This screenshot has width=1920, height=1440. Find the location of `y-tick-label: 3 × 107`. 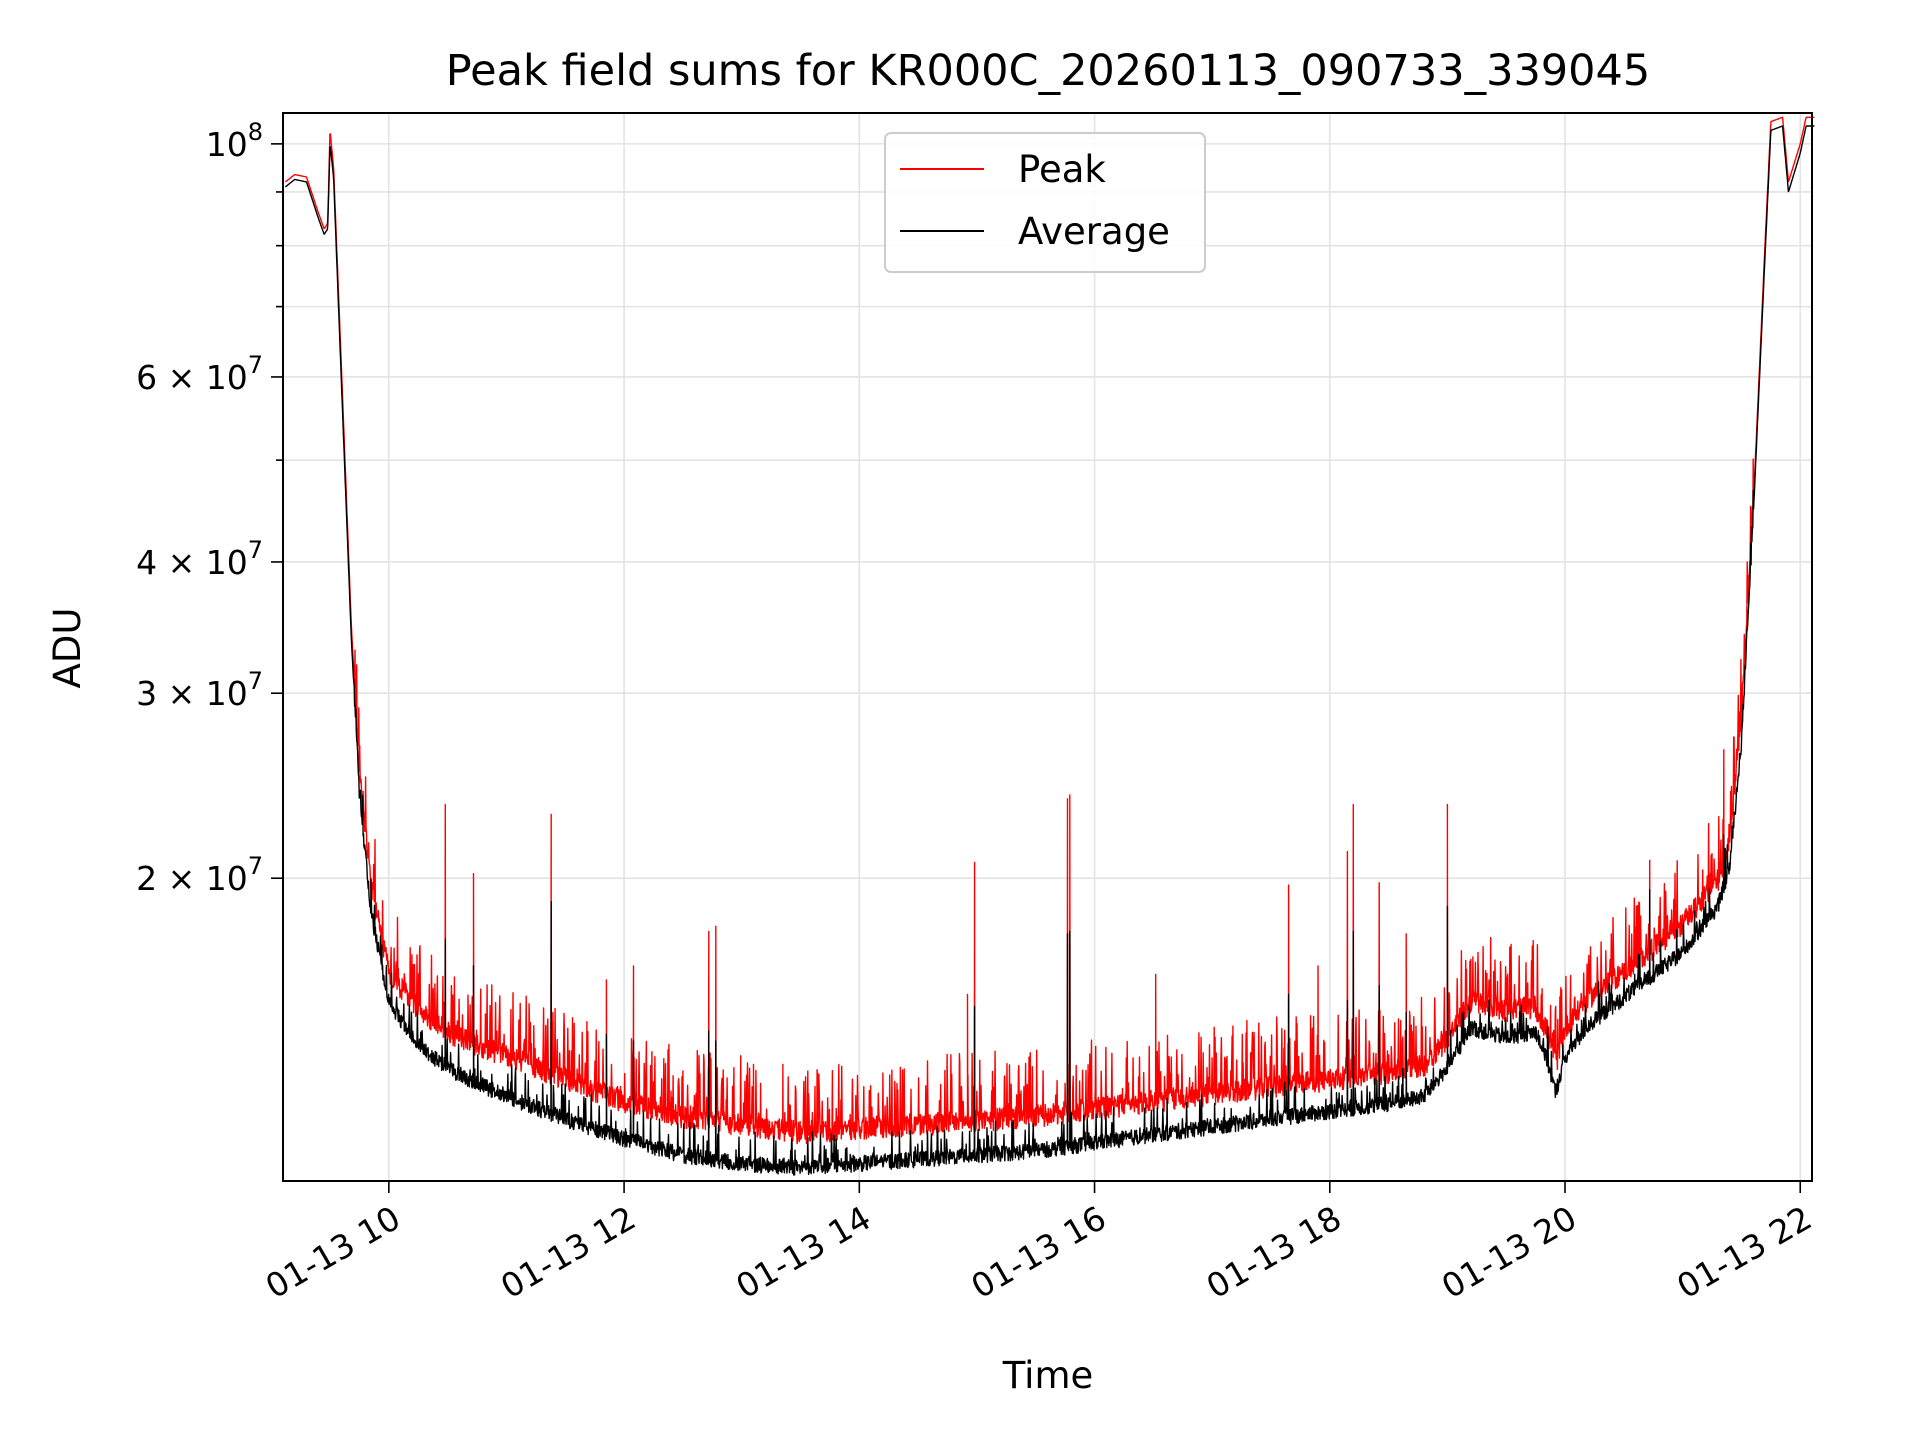

y-tick-label: 3 × 107 is located at coordinates (199, 690).